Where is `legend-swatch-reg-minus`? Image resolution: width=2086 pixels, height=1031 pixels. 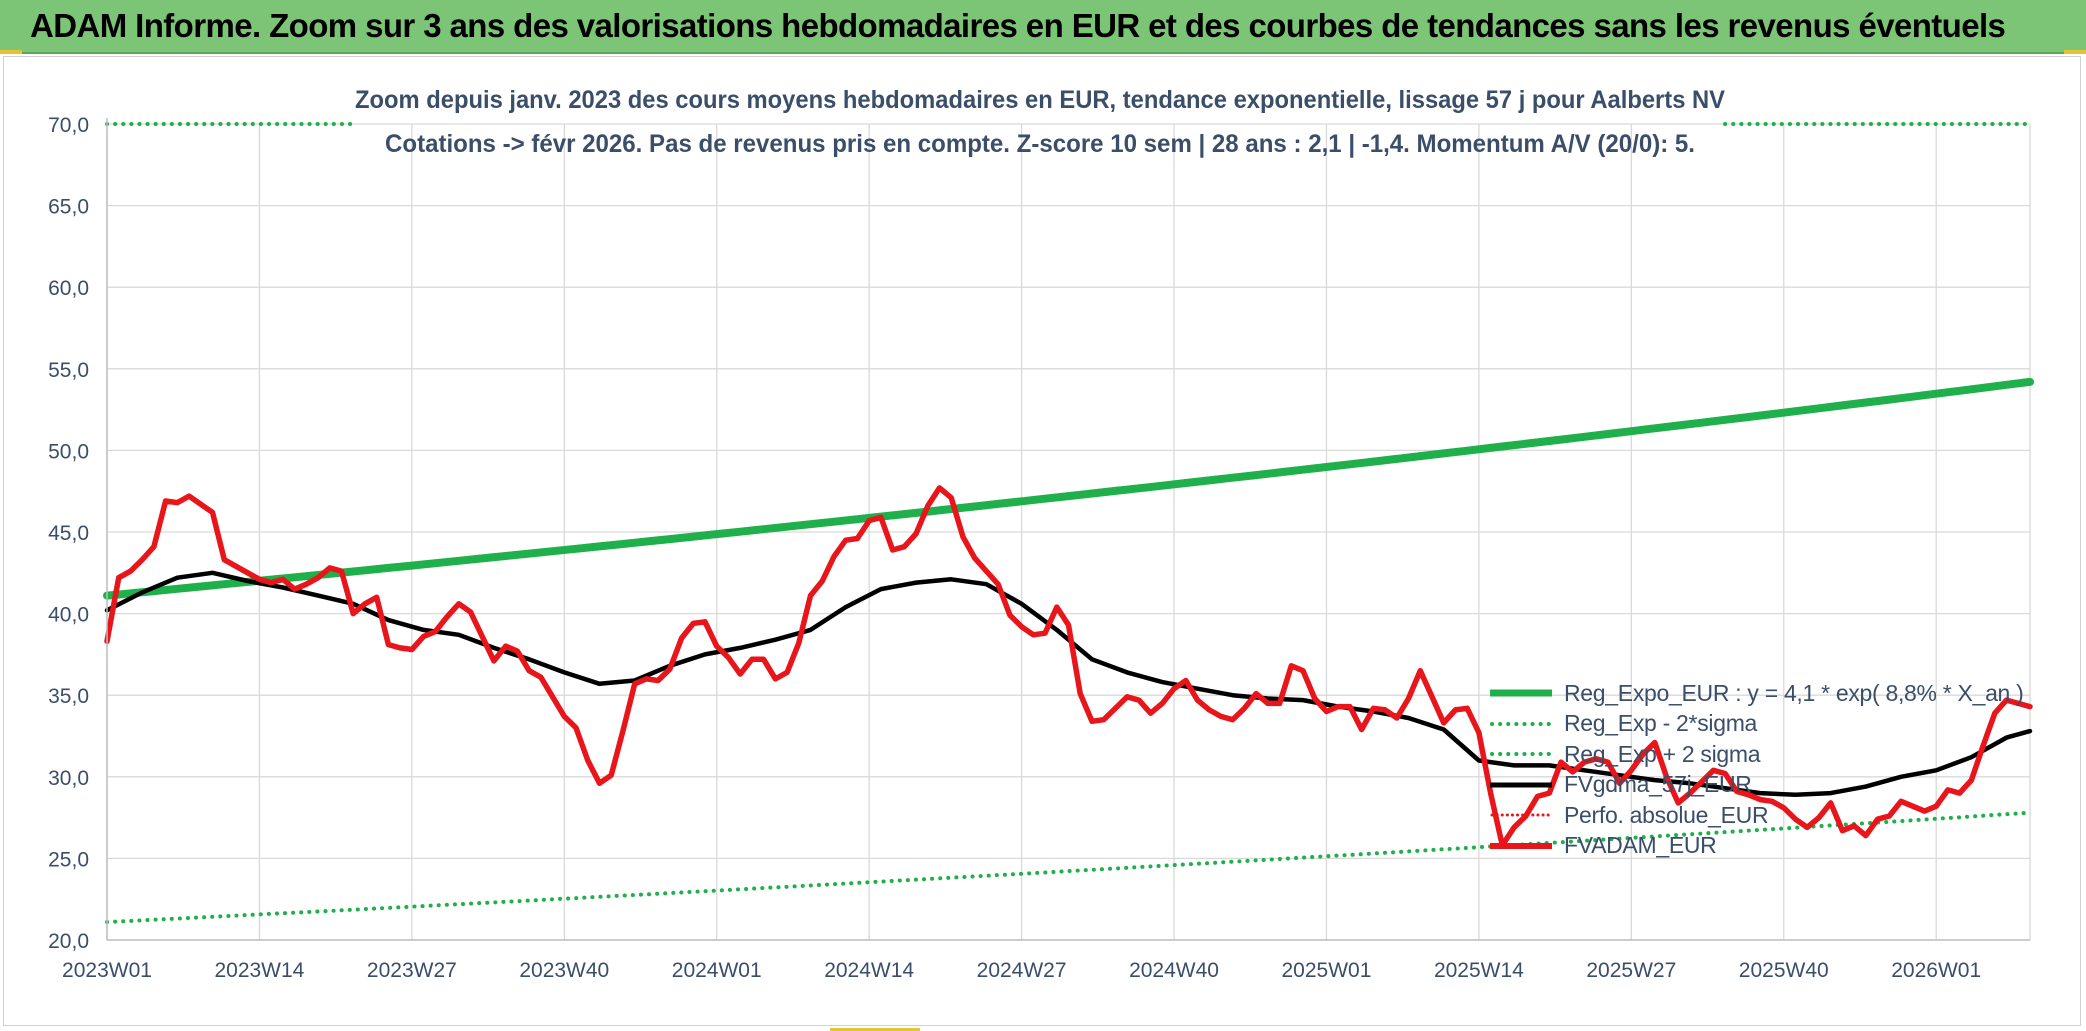 legend-swatch-reg-minus is located at coordinates (1521, 724).